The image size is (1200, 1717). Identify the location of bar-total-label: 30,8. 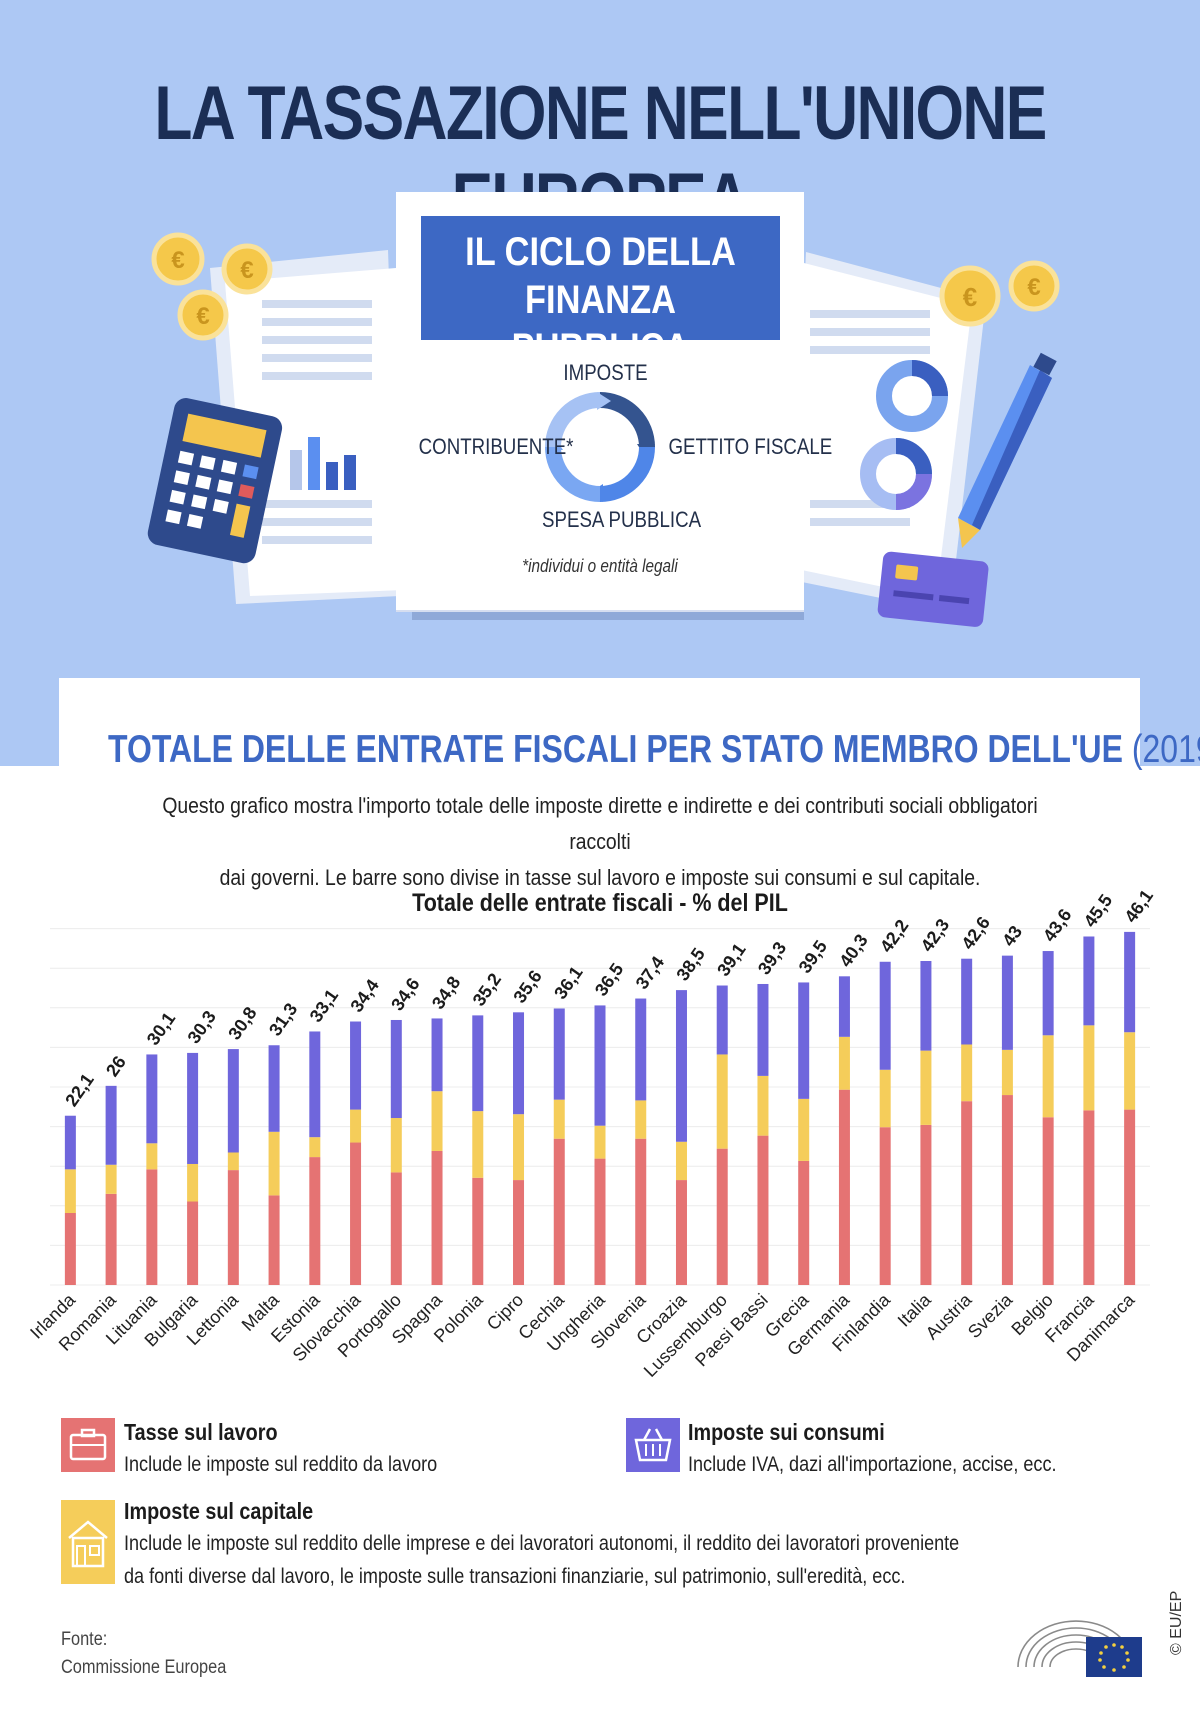
(242, 1023).